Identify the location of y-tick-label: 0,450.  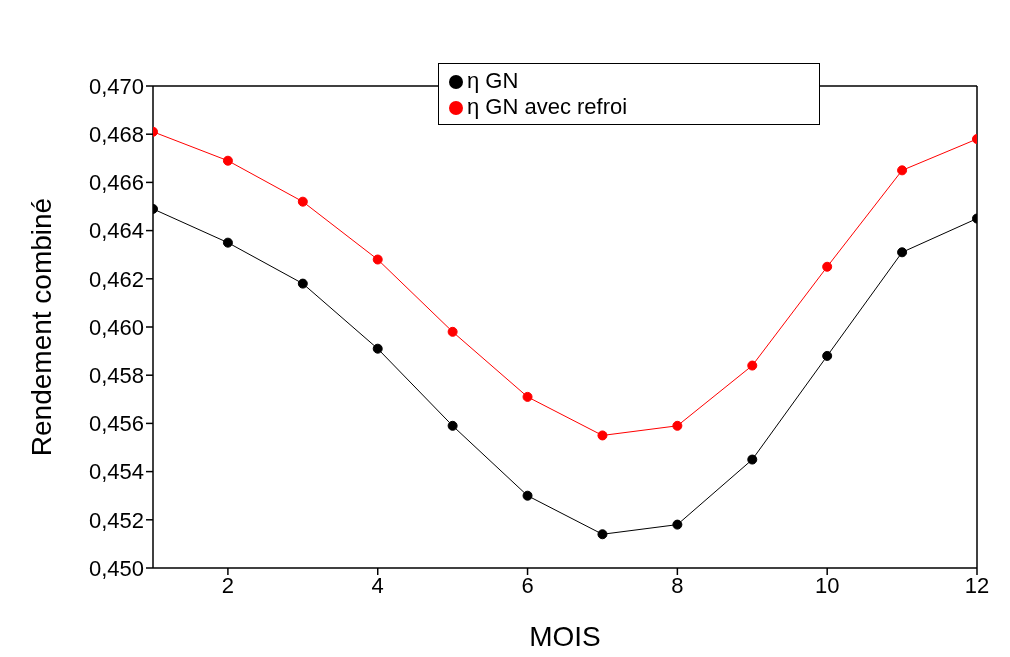
(116, 568).